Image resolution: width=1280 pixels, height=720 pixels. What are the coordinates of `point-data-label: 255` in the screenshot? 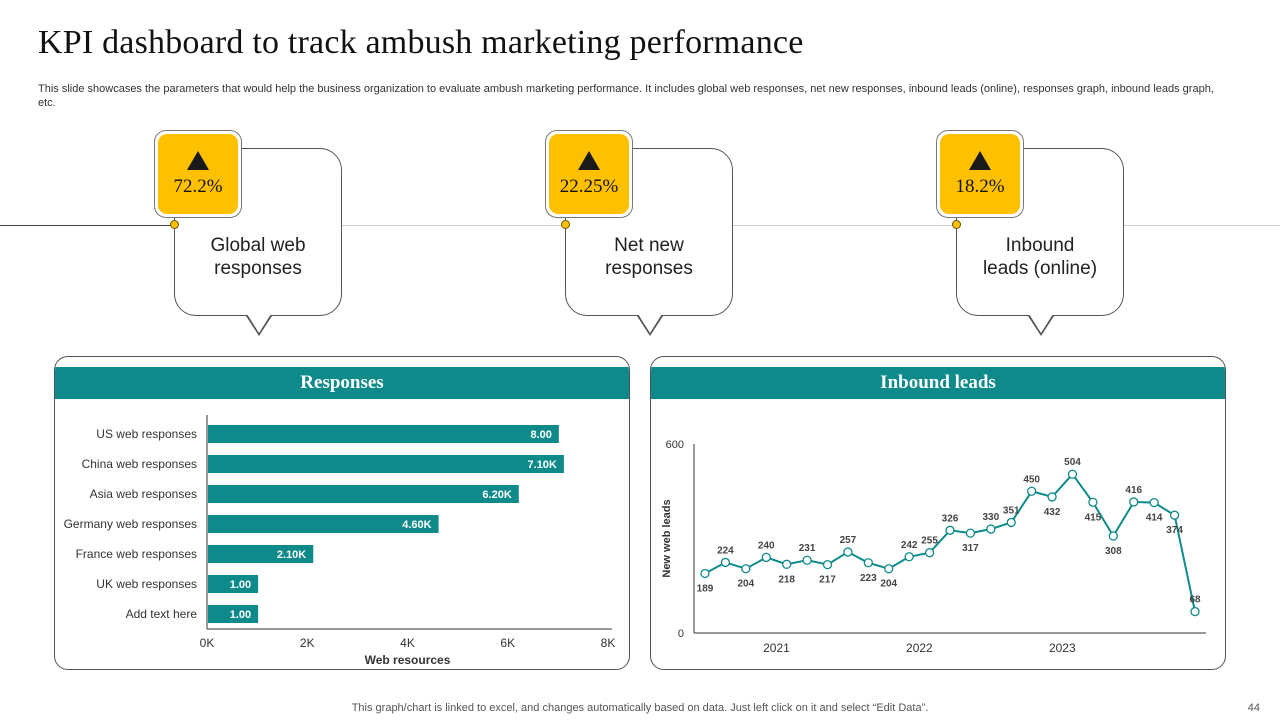 It's located at (929, 541).